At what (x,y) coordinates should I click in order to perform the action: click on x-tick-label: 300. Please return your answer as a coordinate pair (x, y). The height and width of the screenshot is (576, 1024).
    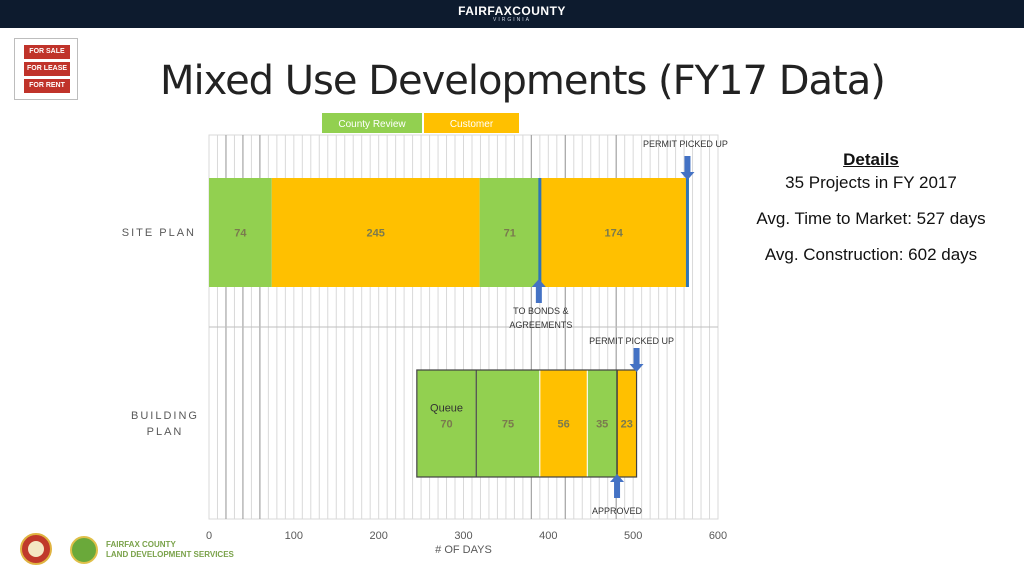
    Looking at the image, I should click on (463, 536).